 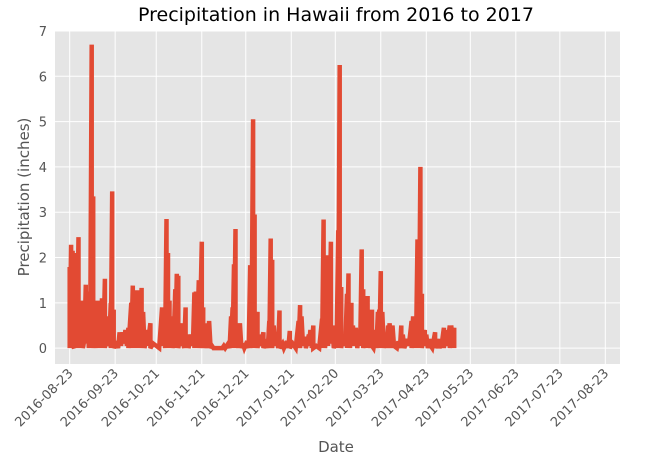 What do you see at coordinates (24, 197) in the screenshot?
I see `y-axis-label: Precipitation (inches)` at bounding box center [24, 197].